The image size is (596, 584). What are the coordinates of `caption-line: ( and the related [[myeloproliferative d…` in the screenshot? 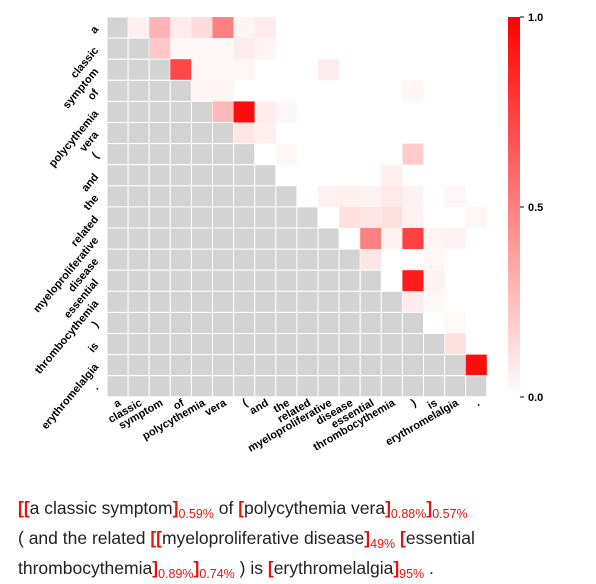 It's located at (305, 539).